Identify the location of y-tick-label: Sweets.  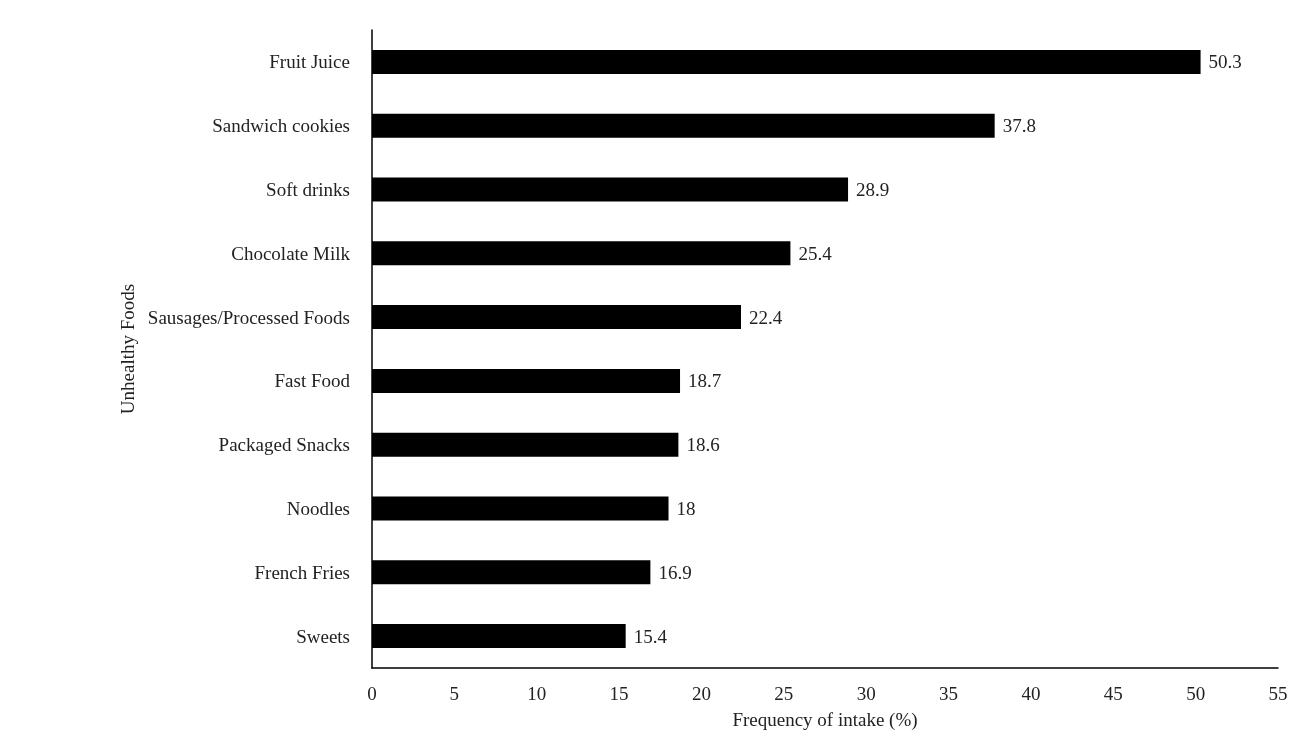
(323, 636).